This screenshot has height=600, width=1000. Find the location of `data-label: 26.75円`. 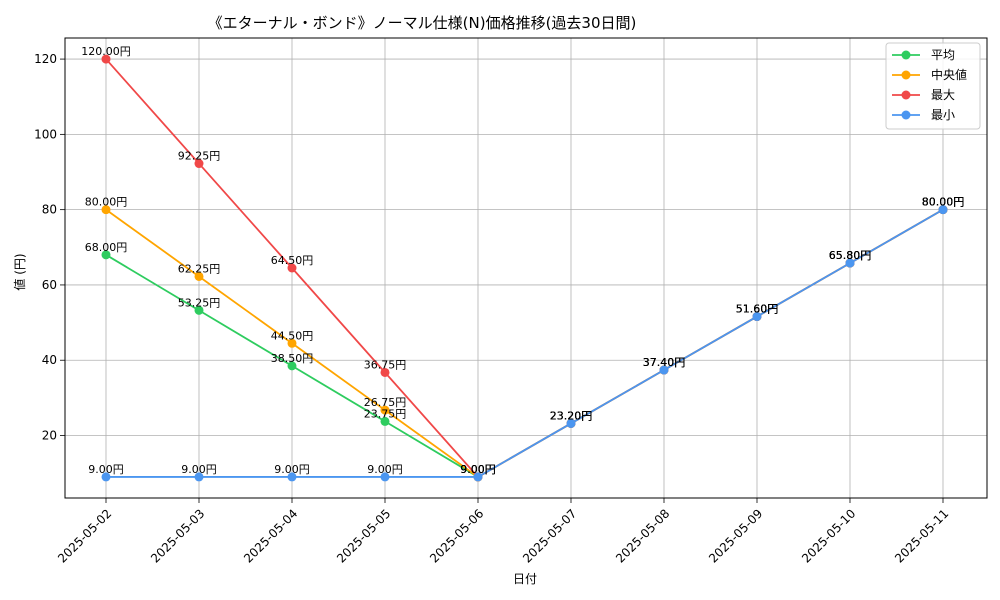

data-label: 26.75円 is located at coordinates (385, 402).